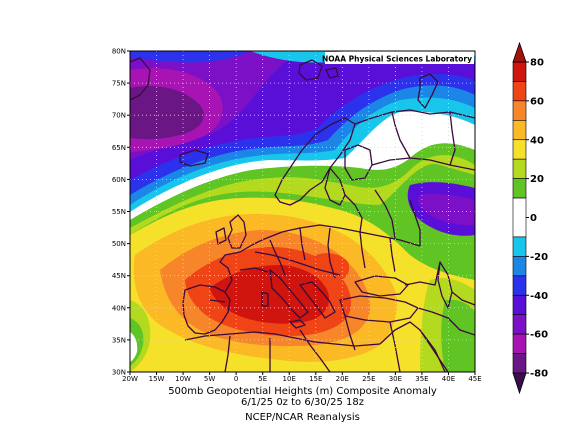 Image resolution: width=565 pixels, height=437 pixels. Describe the element at coordinates (539, 374) in the screenshot. I see `colorbar-label: -80` at that location.